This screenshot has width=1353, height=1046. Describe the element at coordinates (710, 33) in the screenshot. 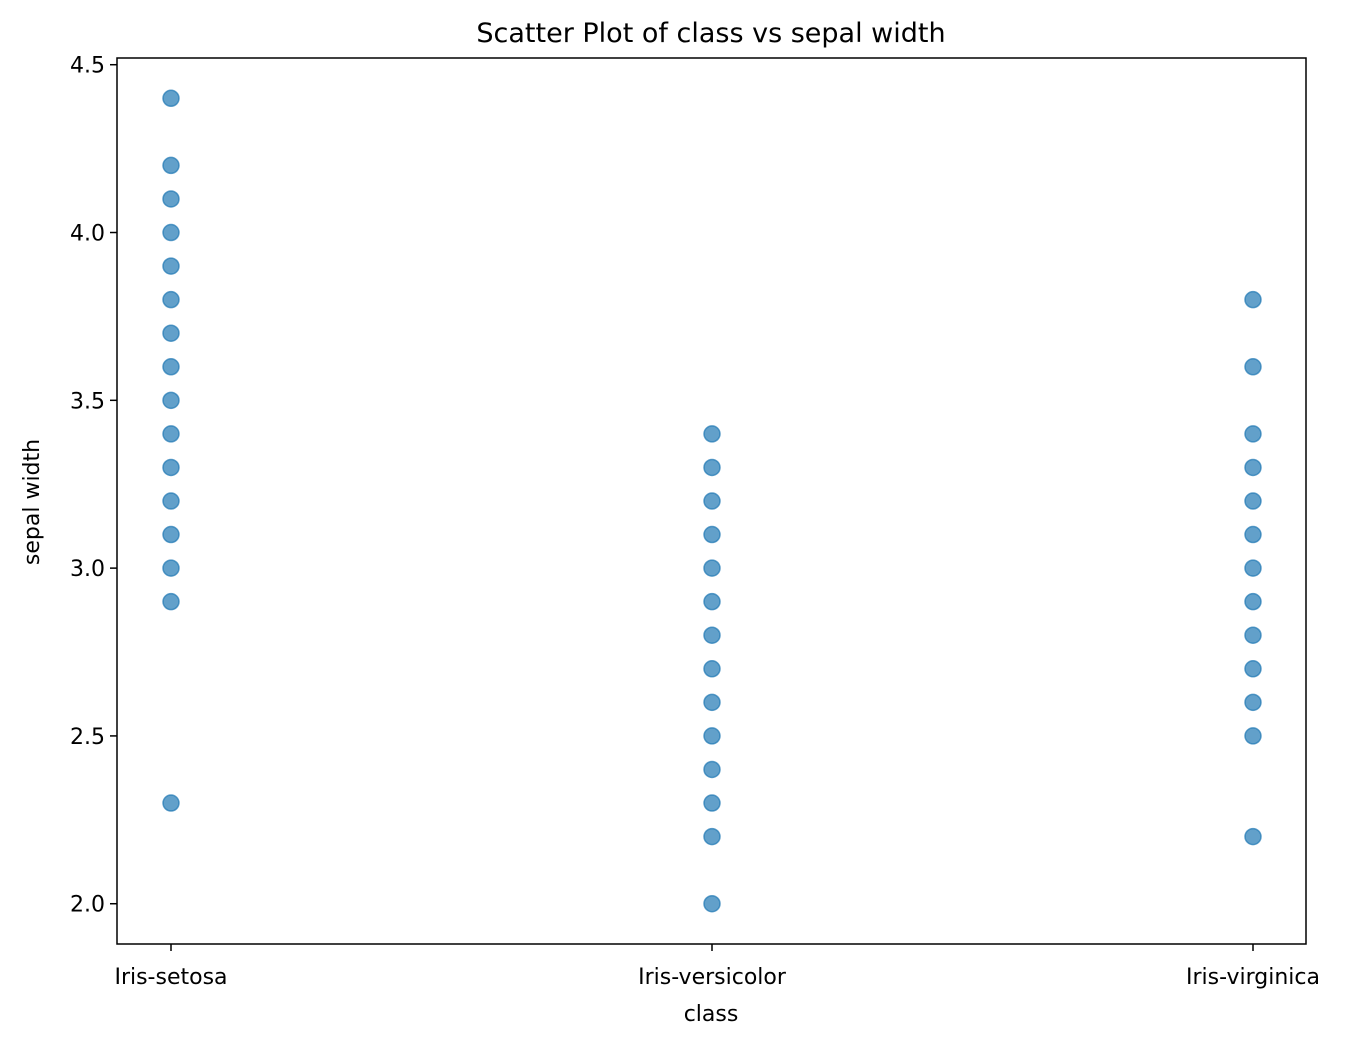

I see `chart-title: Scatter Plot of class vs sepal width` at that location.